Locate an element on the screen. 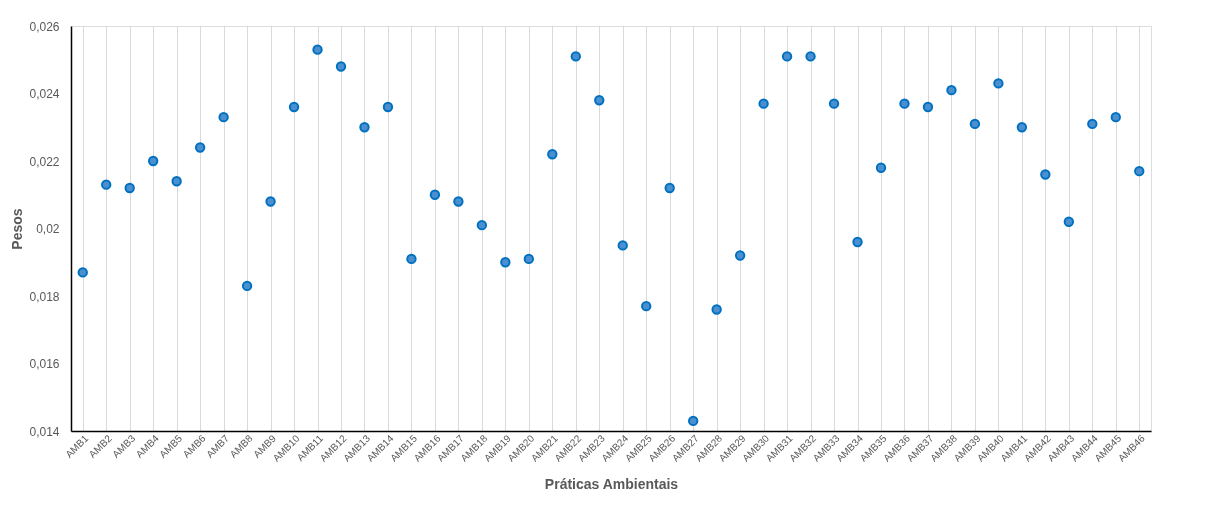 The height and width of the screenshot is (518, 1217). y-tick-label: 0,018 is located at coordinates (44, 296).